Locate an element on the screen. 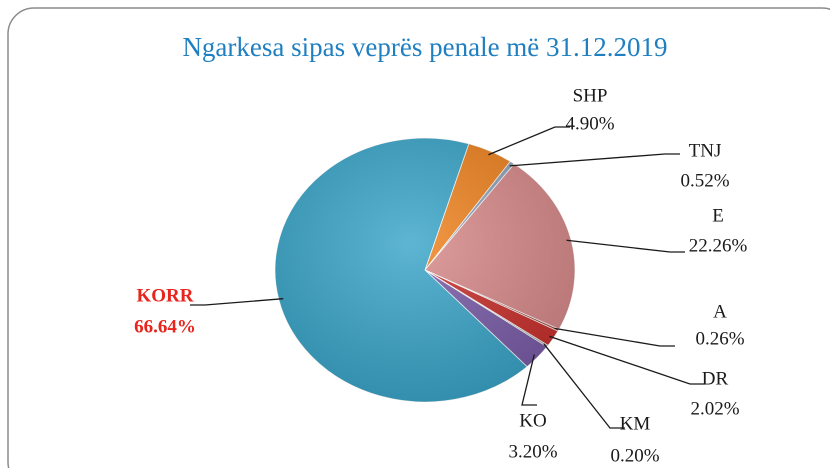 Image resolution: width=830 pixels, height=468 pixels. slice-value-label: 0.20% is located at coordinates (634, 455).